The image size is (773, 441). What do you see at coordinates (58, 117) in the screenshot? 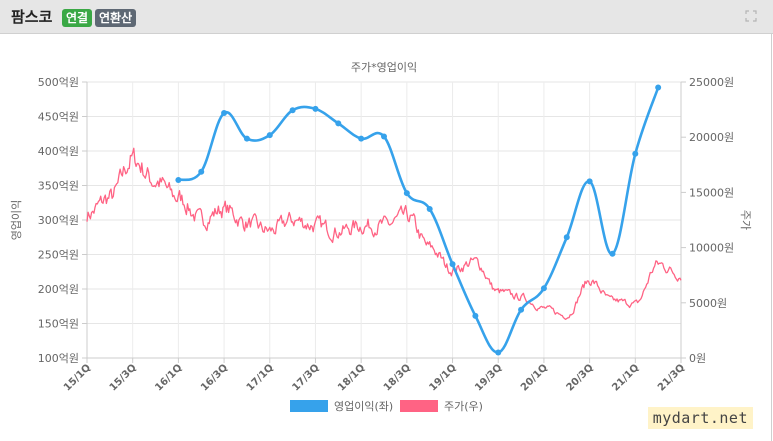
I see `left-tick-label: 450억원` at bounding box center [58, 117].